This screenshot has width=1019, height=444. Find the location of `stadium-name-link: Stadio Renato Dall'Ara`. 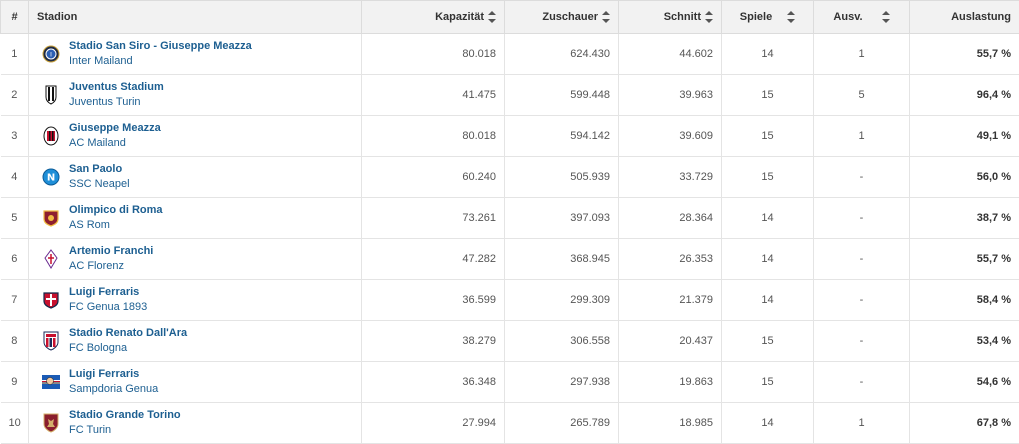

stadium-name-link: Stadio Renato Dall'Ara is located at coordinates (128, 333).